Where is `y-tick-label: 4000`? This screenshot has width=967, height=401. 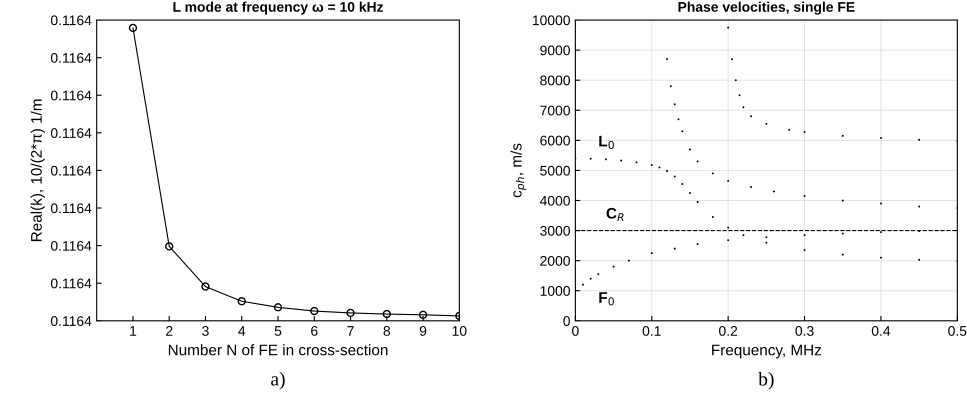 y-tick-label: 4000 is located at coordinates (555, 201).